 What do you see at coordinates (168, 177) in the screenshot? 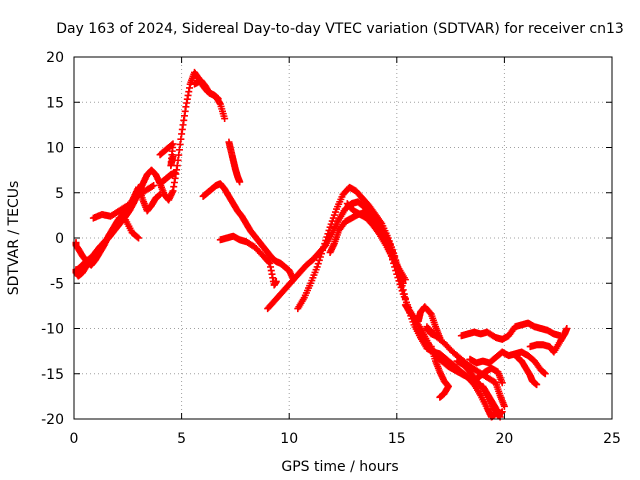
I see `series-trace-f` at bounding box center [168, 177].